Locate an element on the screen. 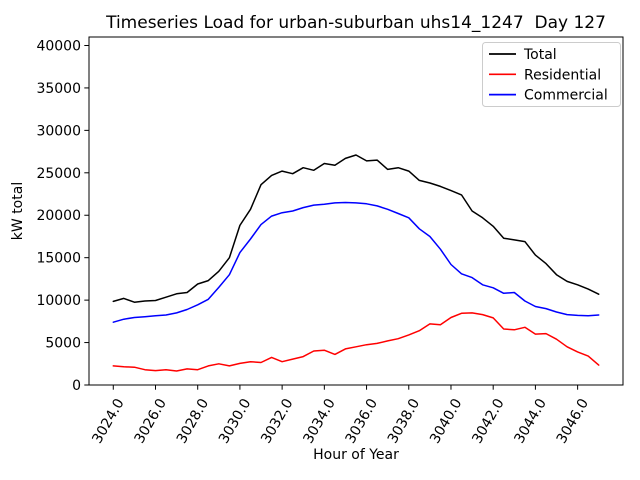 This screenshot has width=640, height=480. x-tick-label: 3026.0 is located at coordinates (151, 421).